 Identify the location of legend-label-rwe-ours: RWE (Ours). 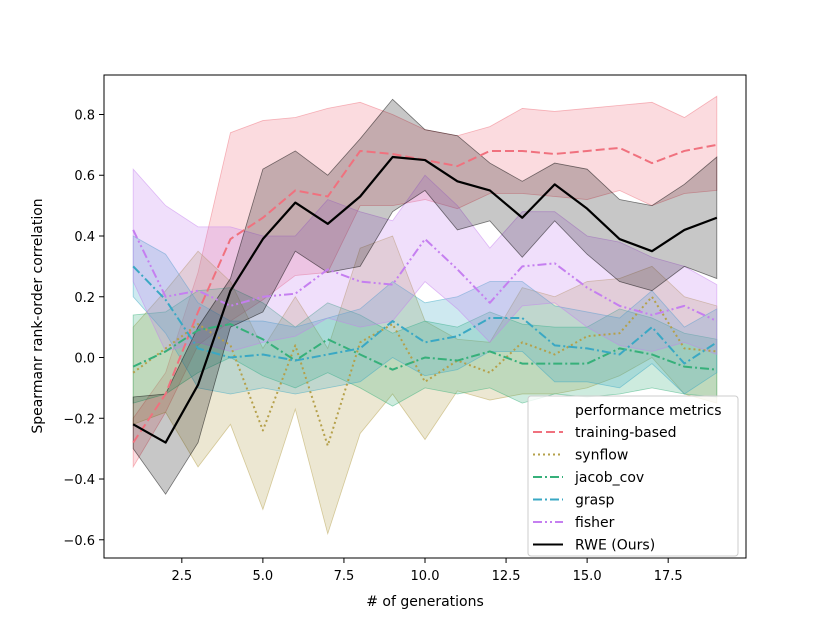
(615, 546).